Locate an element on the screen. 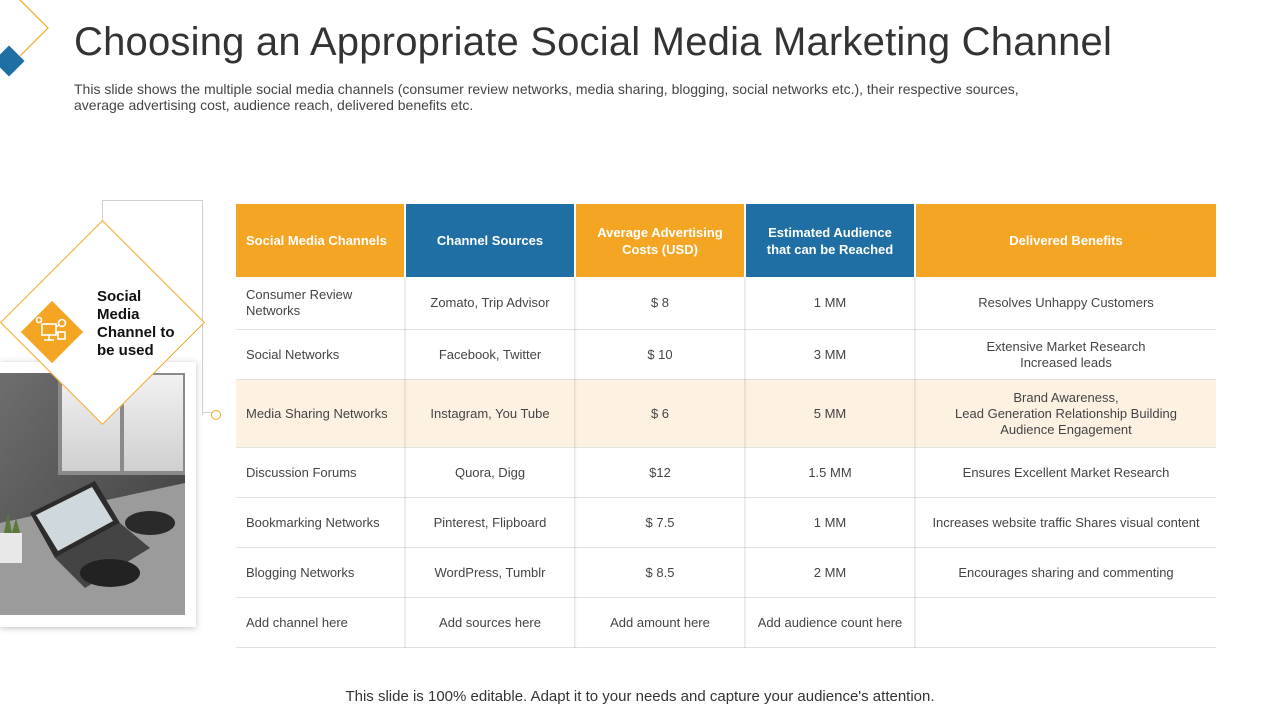  cell-channel: Discussion Forums is located at coordinates (301, 472).